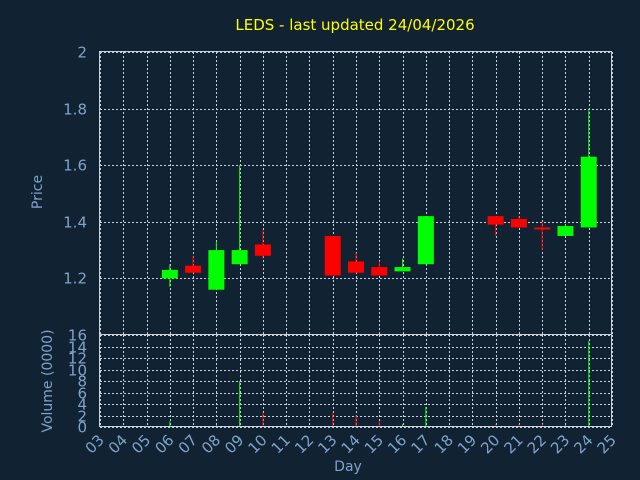  I want to click on day-tick-label: 25, so click(607, 444).